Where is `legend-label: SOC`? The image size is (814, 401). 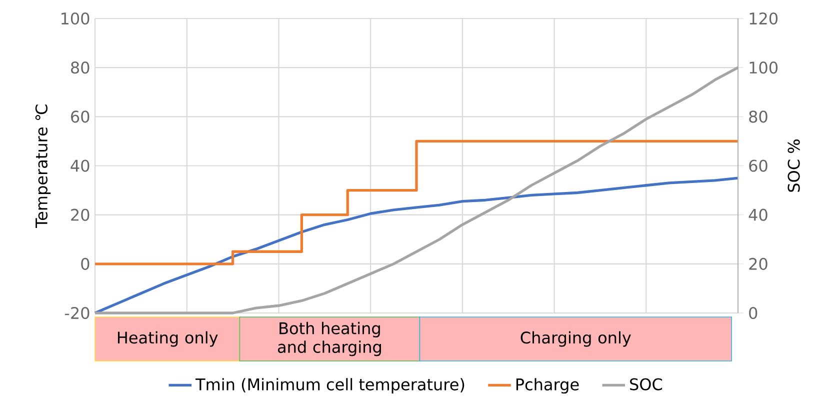 legend-label: SOC is located at coordinates (646, 384).